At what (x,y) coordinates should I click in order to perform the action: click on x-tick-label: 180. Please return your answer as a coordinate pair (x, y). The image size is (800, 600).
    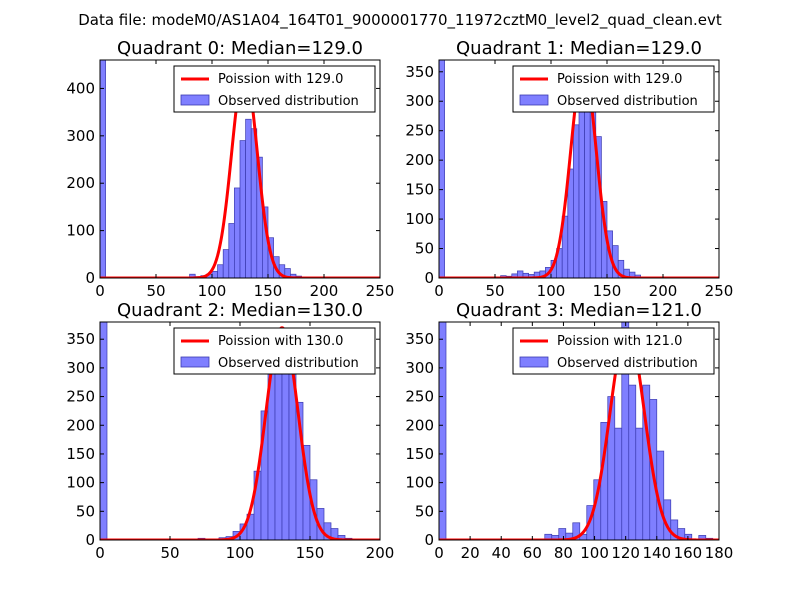
    Looking at the image, I should click on (719, 553).